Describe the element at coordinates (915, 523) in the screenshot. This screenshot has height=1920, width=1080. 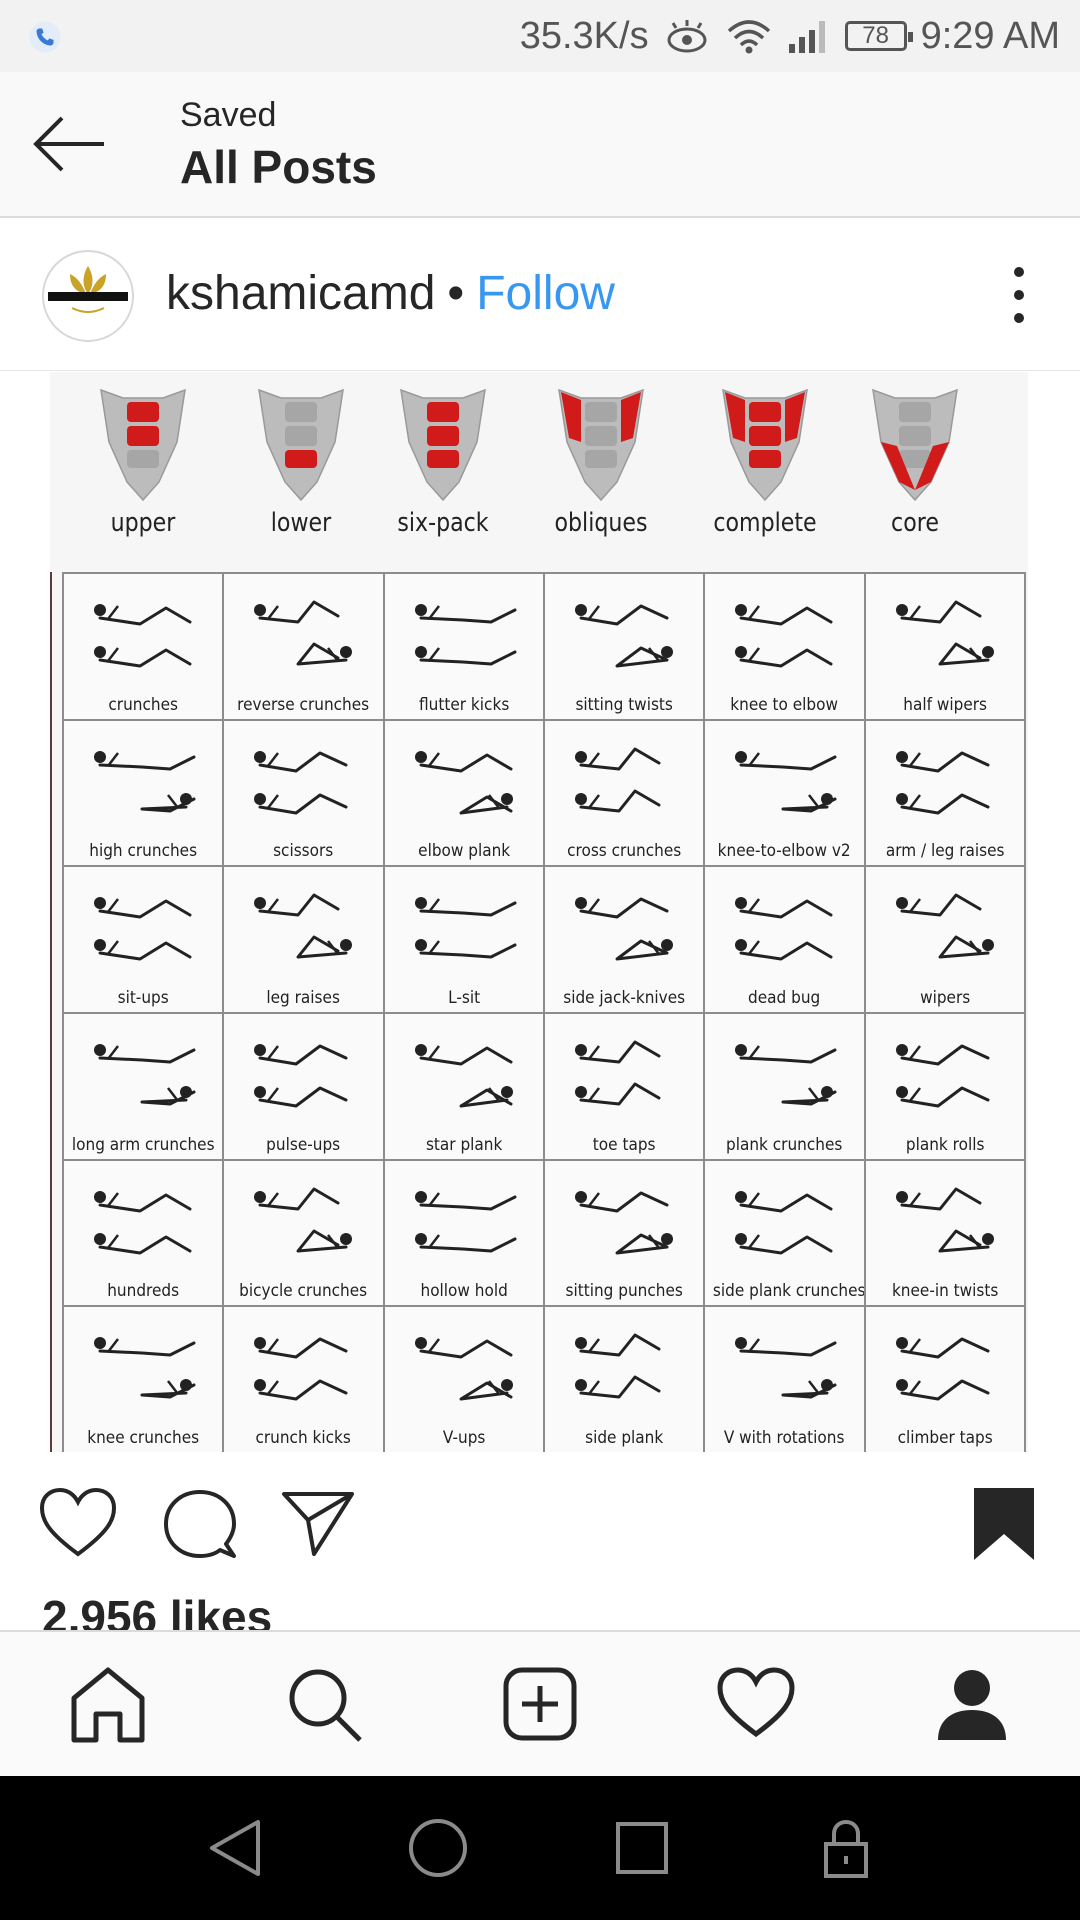
I see `ab-region-label: core` at that location.